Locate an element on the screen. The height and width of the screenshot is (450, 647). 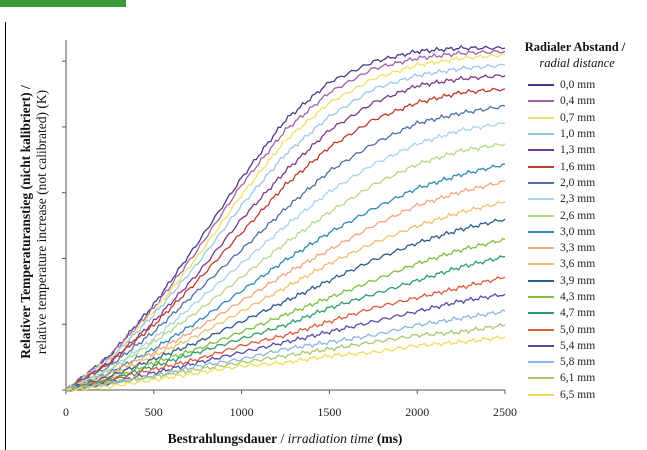
legend-label: 3,3 mm is located at coordinates (578, 248).